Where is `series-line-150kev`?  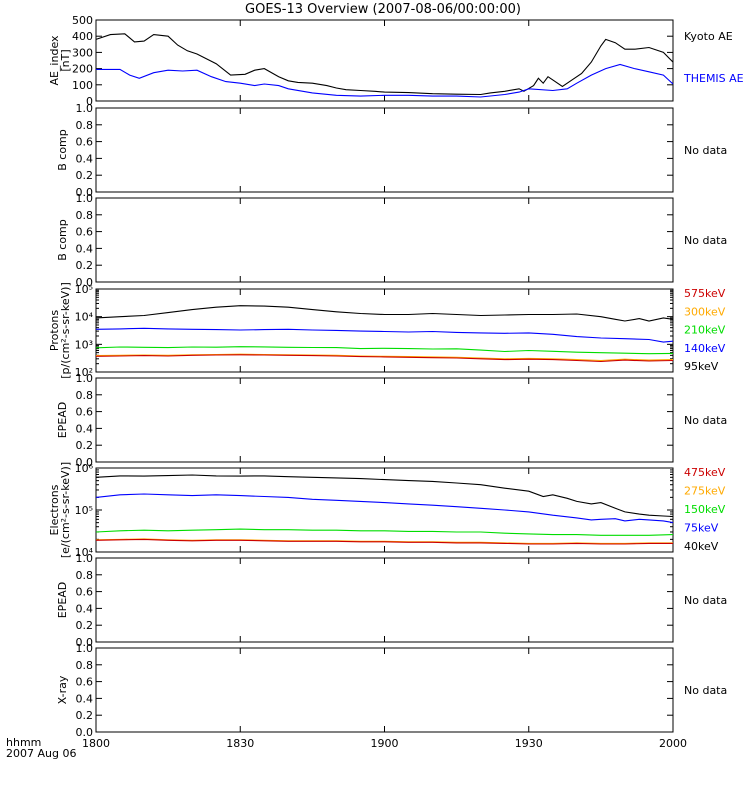
series-line-150kev is located at coordinates (384, 532).